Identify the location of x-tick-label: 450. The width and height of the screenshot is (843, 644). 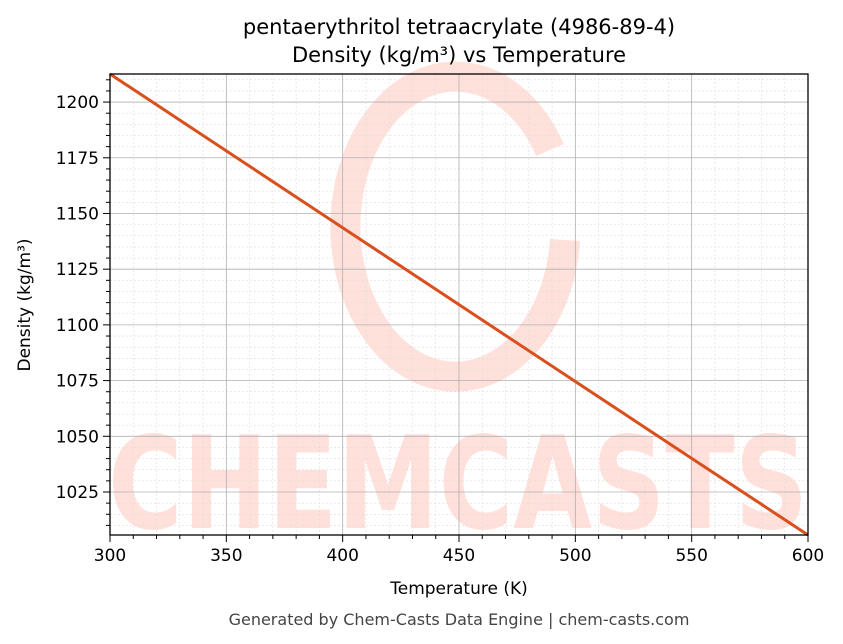
(459, 556).